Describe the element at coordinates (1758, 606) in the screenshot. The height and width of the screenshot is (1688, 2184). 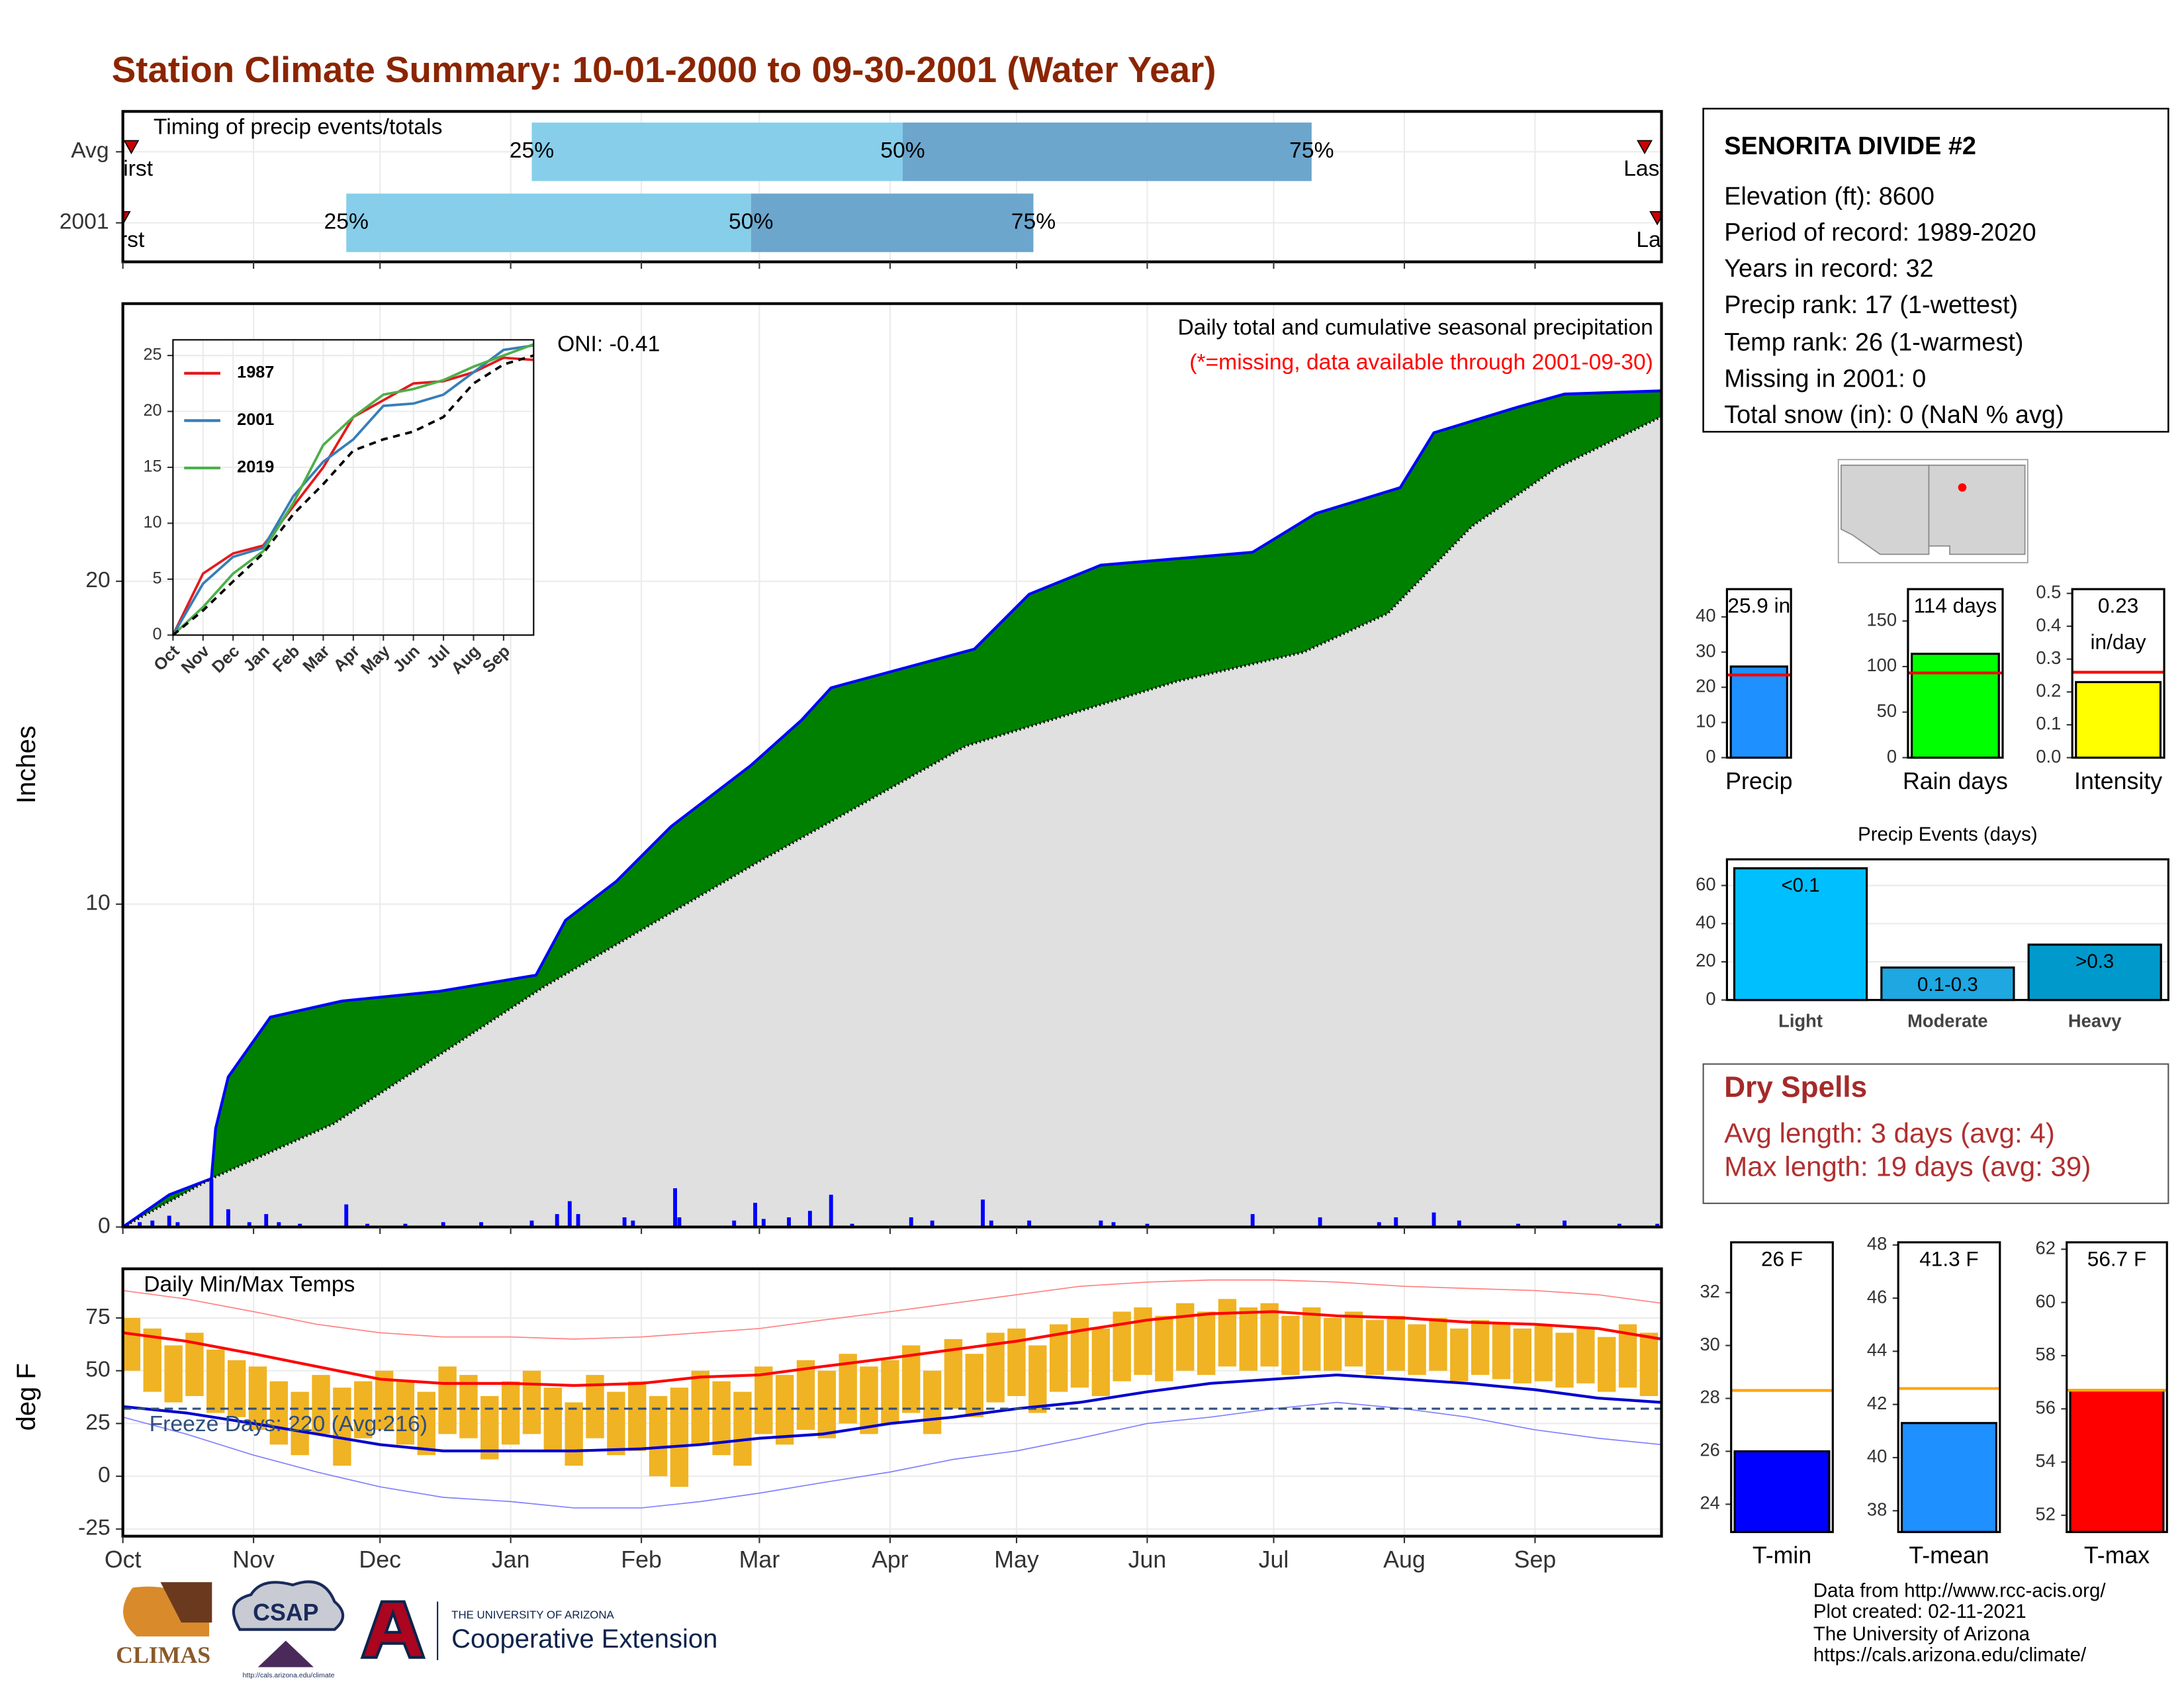
I see `value-label: 25.9 in` at that location.